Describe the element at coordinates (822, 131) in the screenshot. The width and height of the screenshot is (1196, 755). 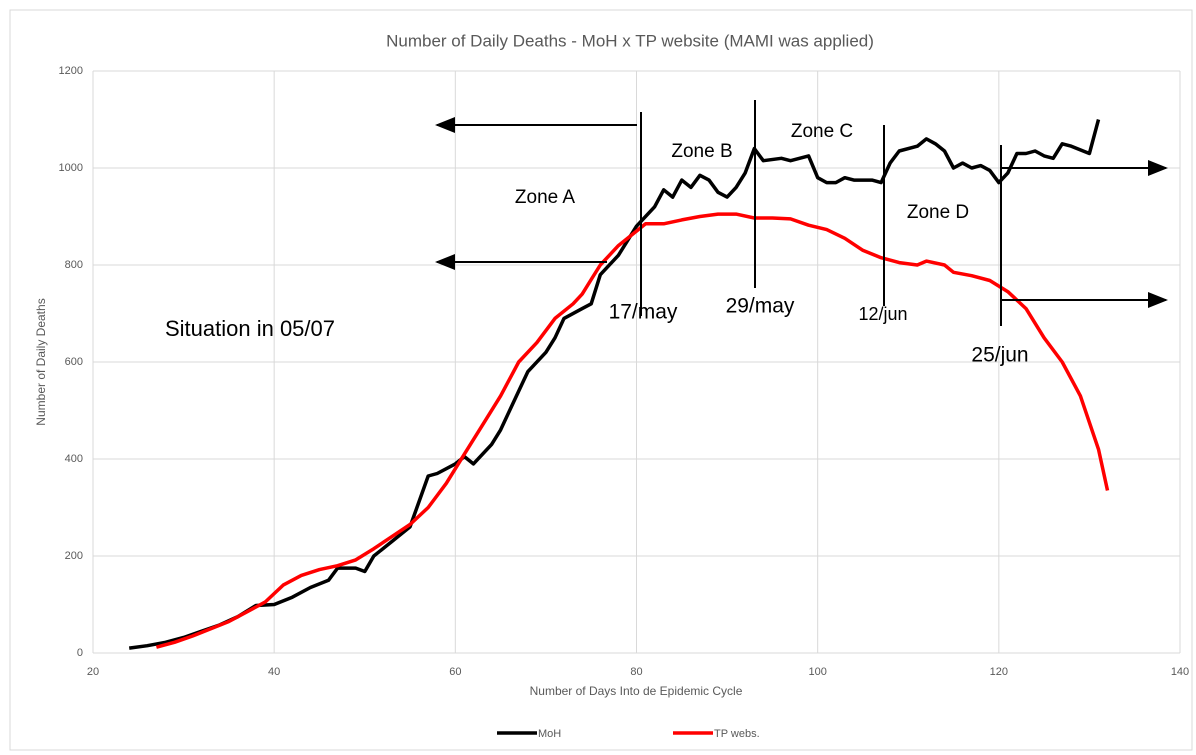
I see `annotation: Zone C` at that location.